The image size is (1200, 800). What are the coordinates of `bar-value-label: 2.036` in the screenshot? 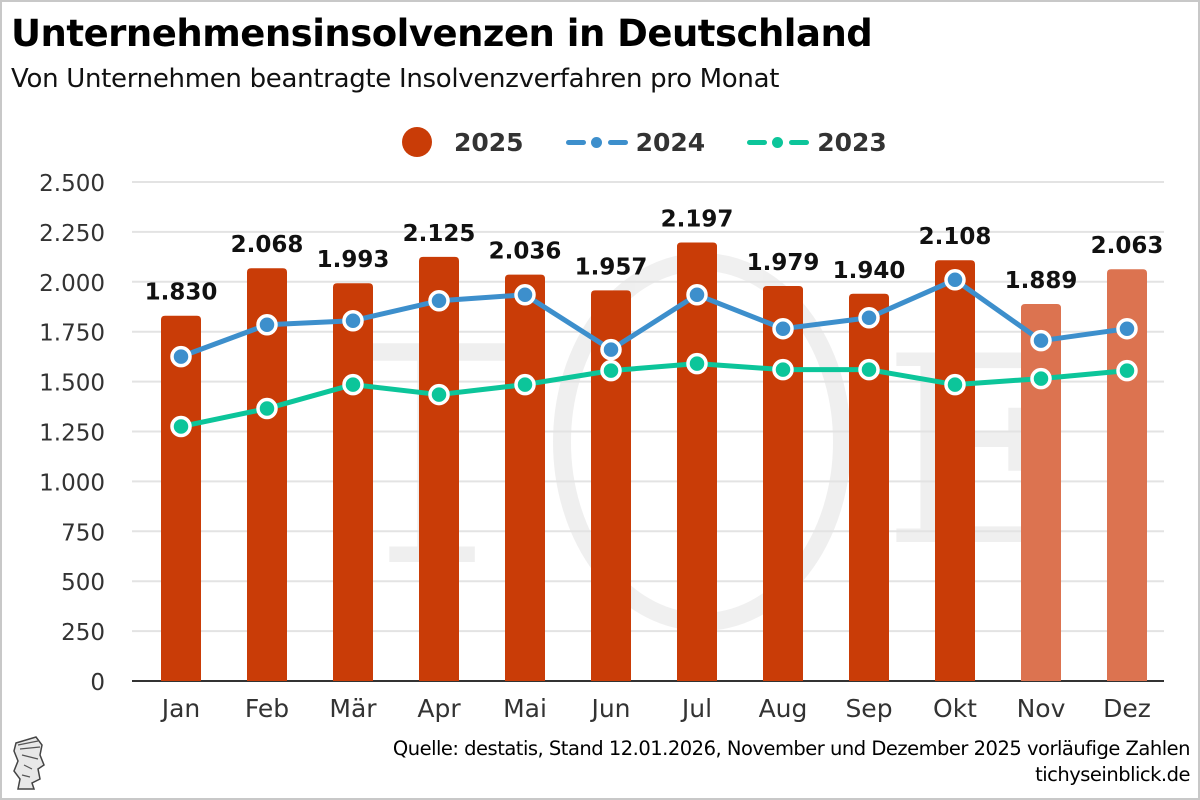 It's located at (525, 252).